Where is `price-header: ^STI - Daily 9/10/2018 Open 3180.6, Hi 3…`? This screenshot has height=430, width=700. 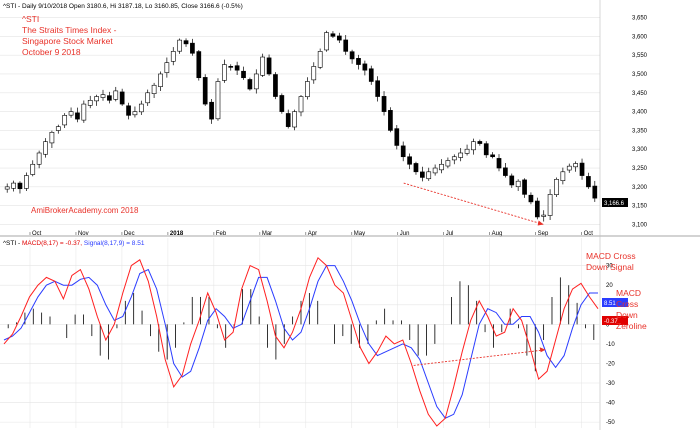 price-header: ^STI - Daily 9/10/2018 Open 3180.6, Hi 3… is located at coordinates (123, 6).